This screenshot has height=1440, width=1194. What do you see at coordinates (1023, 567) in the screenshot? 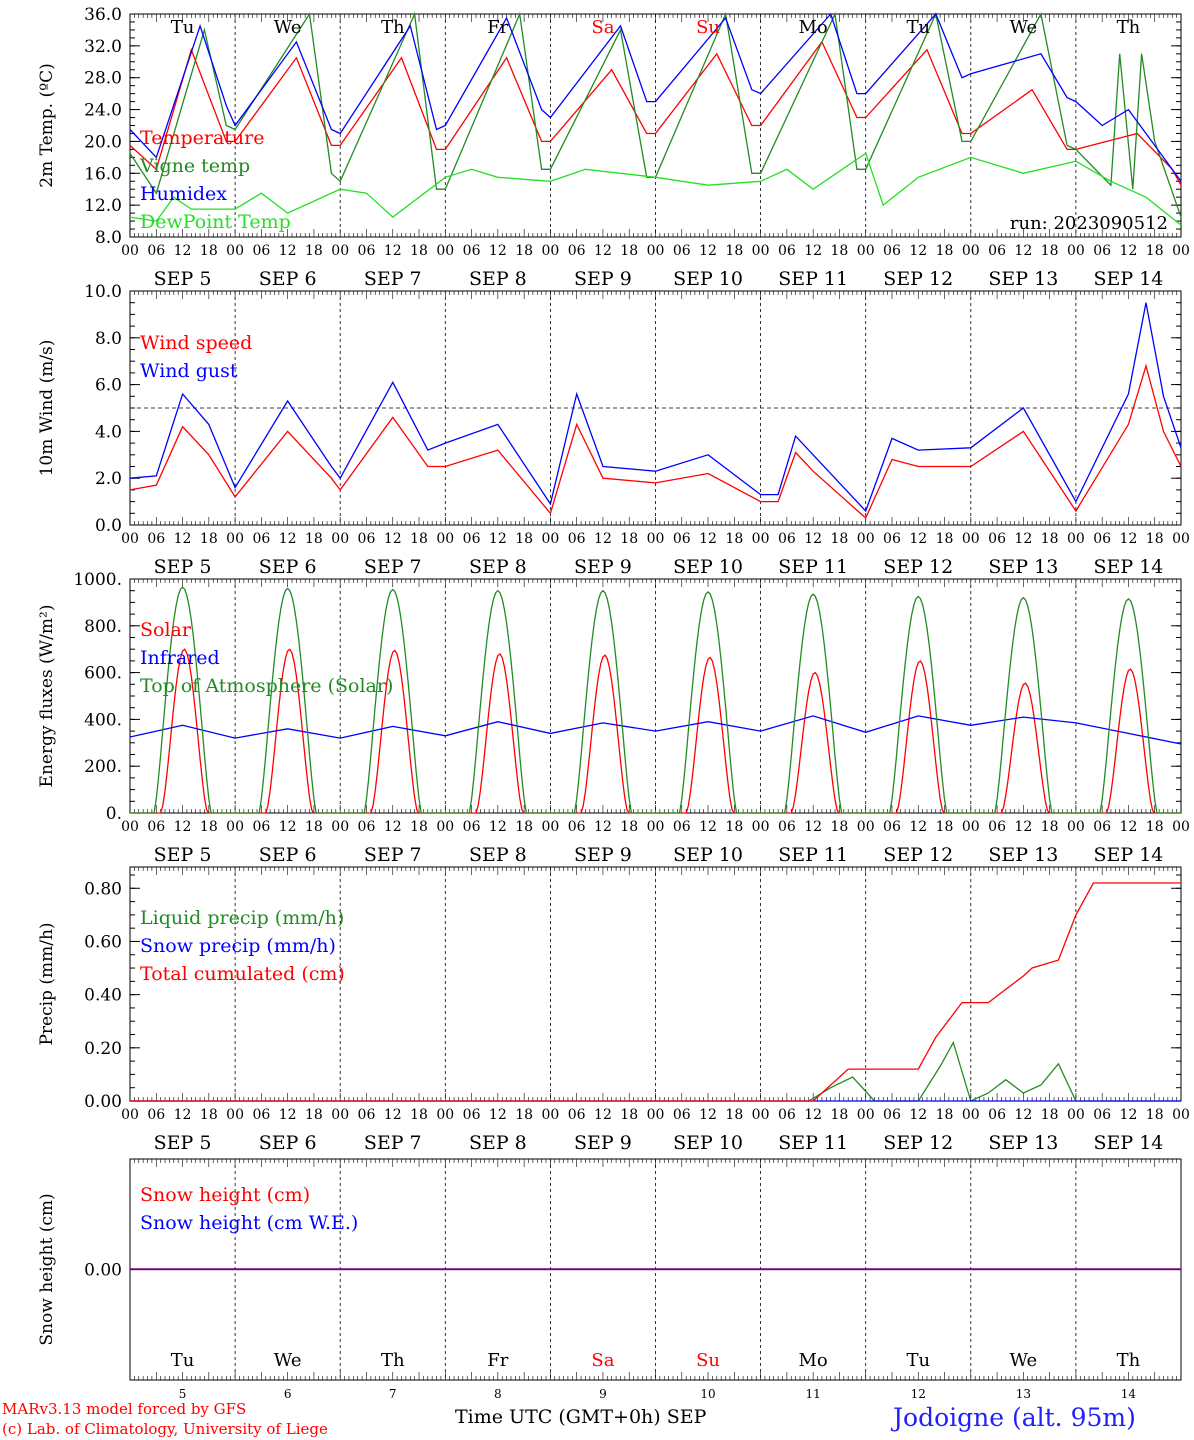
I see `date-label: SEP 13` at bounding box center [1023, 567].